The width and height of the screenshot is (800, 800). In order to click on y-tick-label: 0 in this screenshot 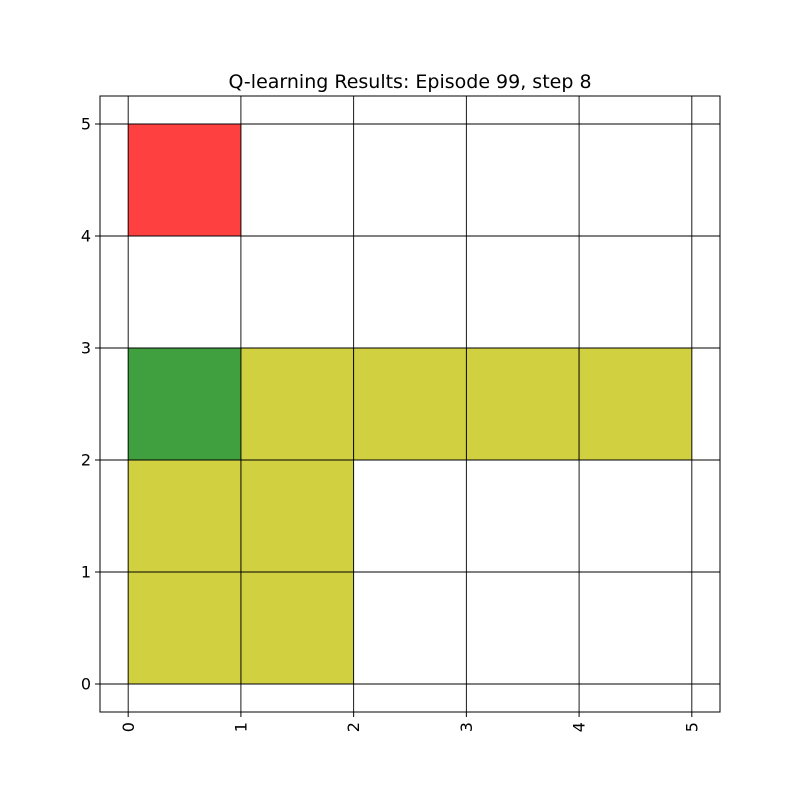, I will do `click(86, 684)`.